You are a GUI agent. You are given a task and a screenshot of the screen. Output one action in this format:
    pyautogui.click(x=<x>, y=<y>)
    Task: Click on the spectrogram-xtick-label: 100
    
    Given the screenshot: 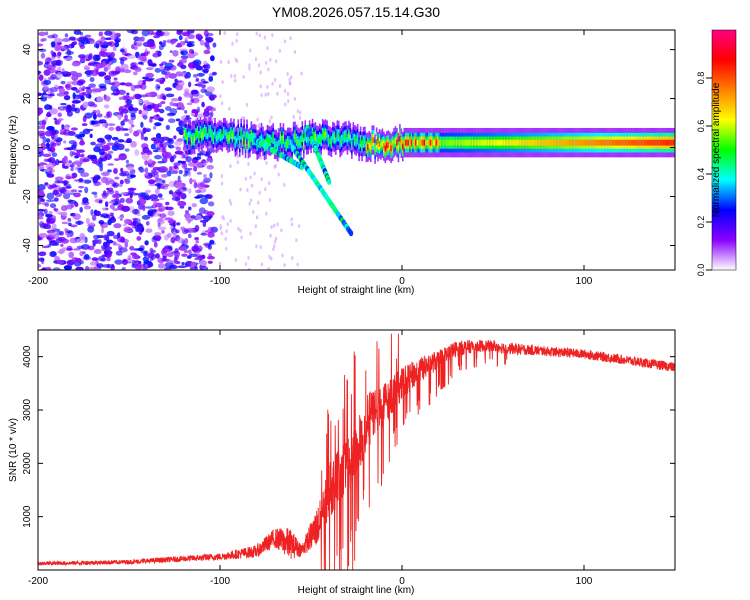 What is the action you would take?
    pyautogui.click(x=584, y=281)
    